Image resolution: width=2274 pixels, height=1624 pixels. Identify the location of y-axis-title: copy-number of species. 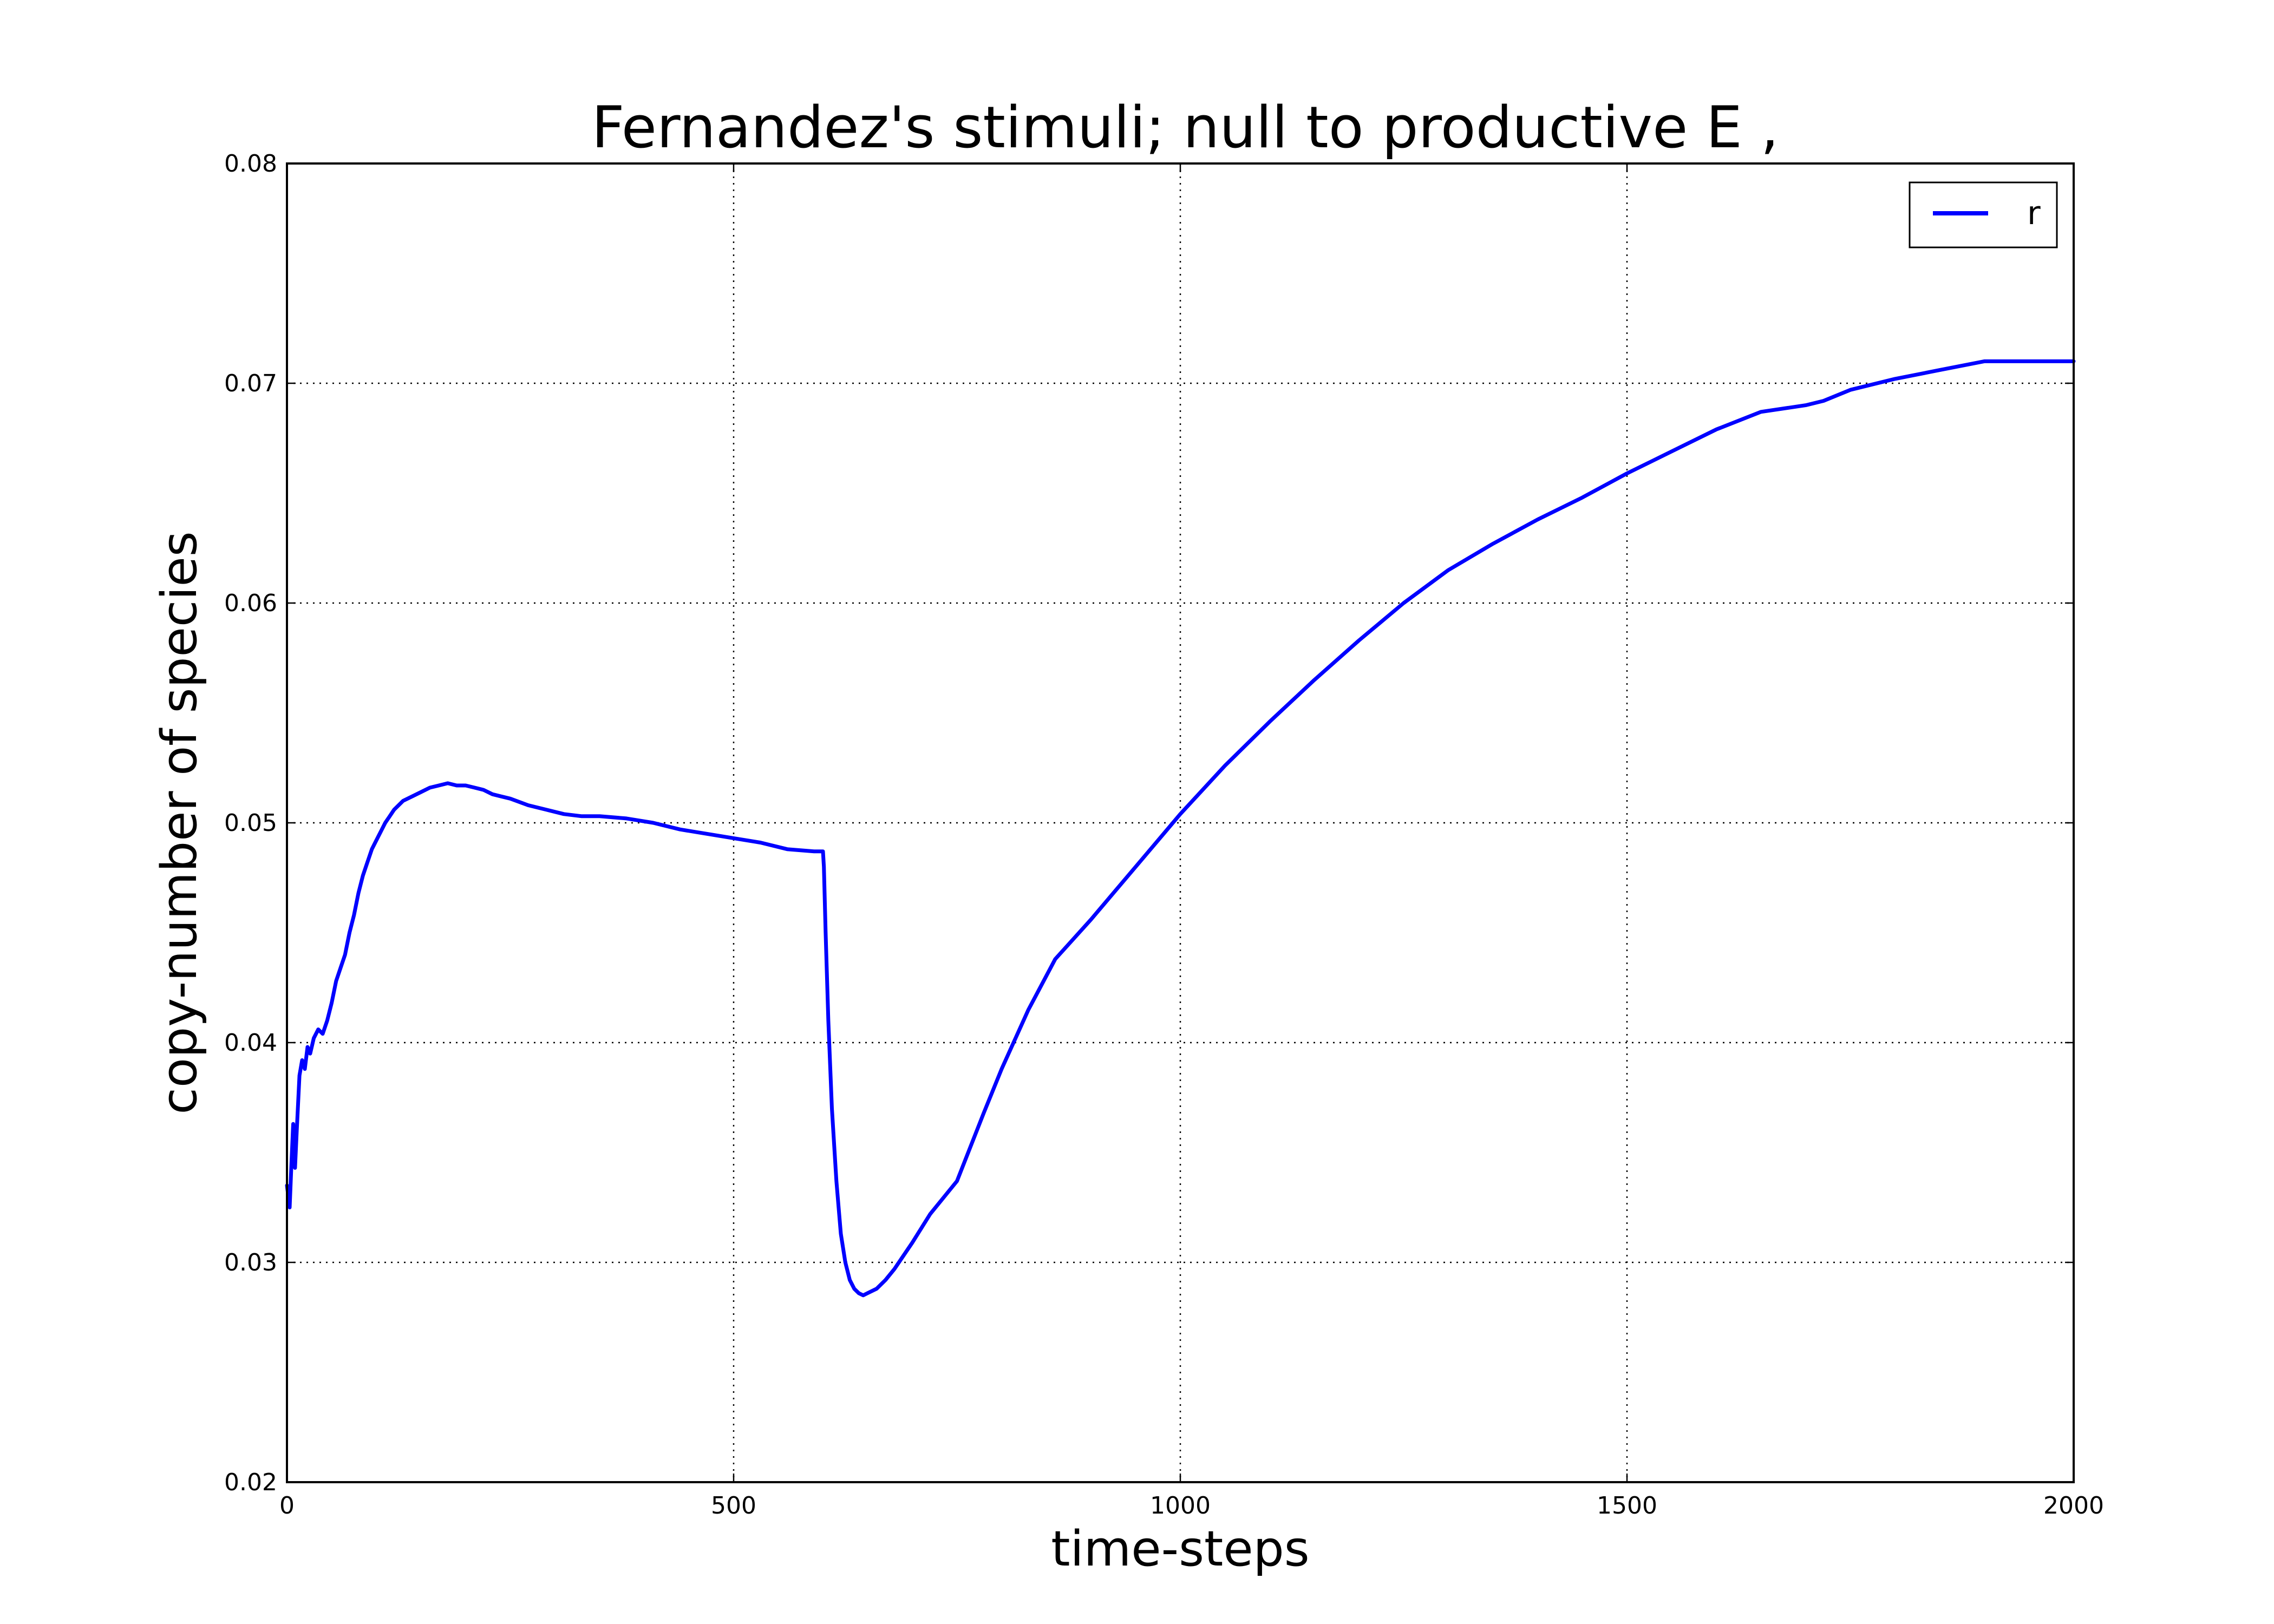
(180, 822).